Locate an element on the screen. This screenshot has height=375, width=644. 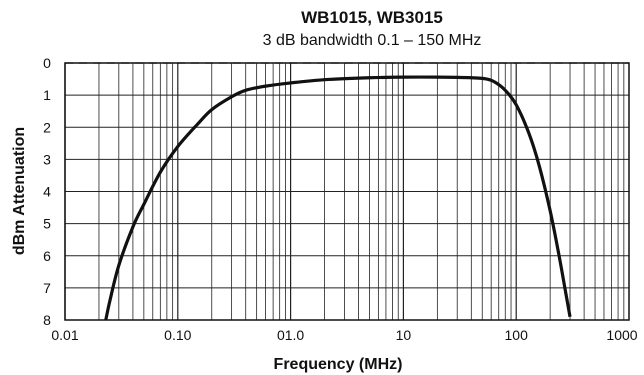
y-tick-label: 5 is located at coordinates (47, 224).